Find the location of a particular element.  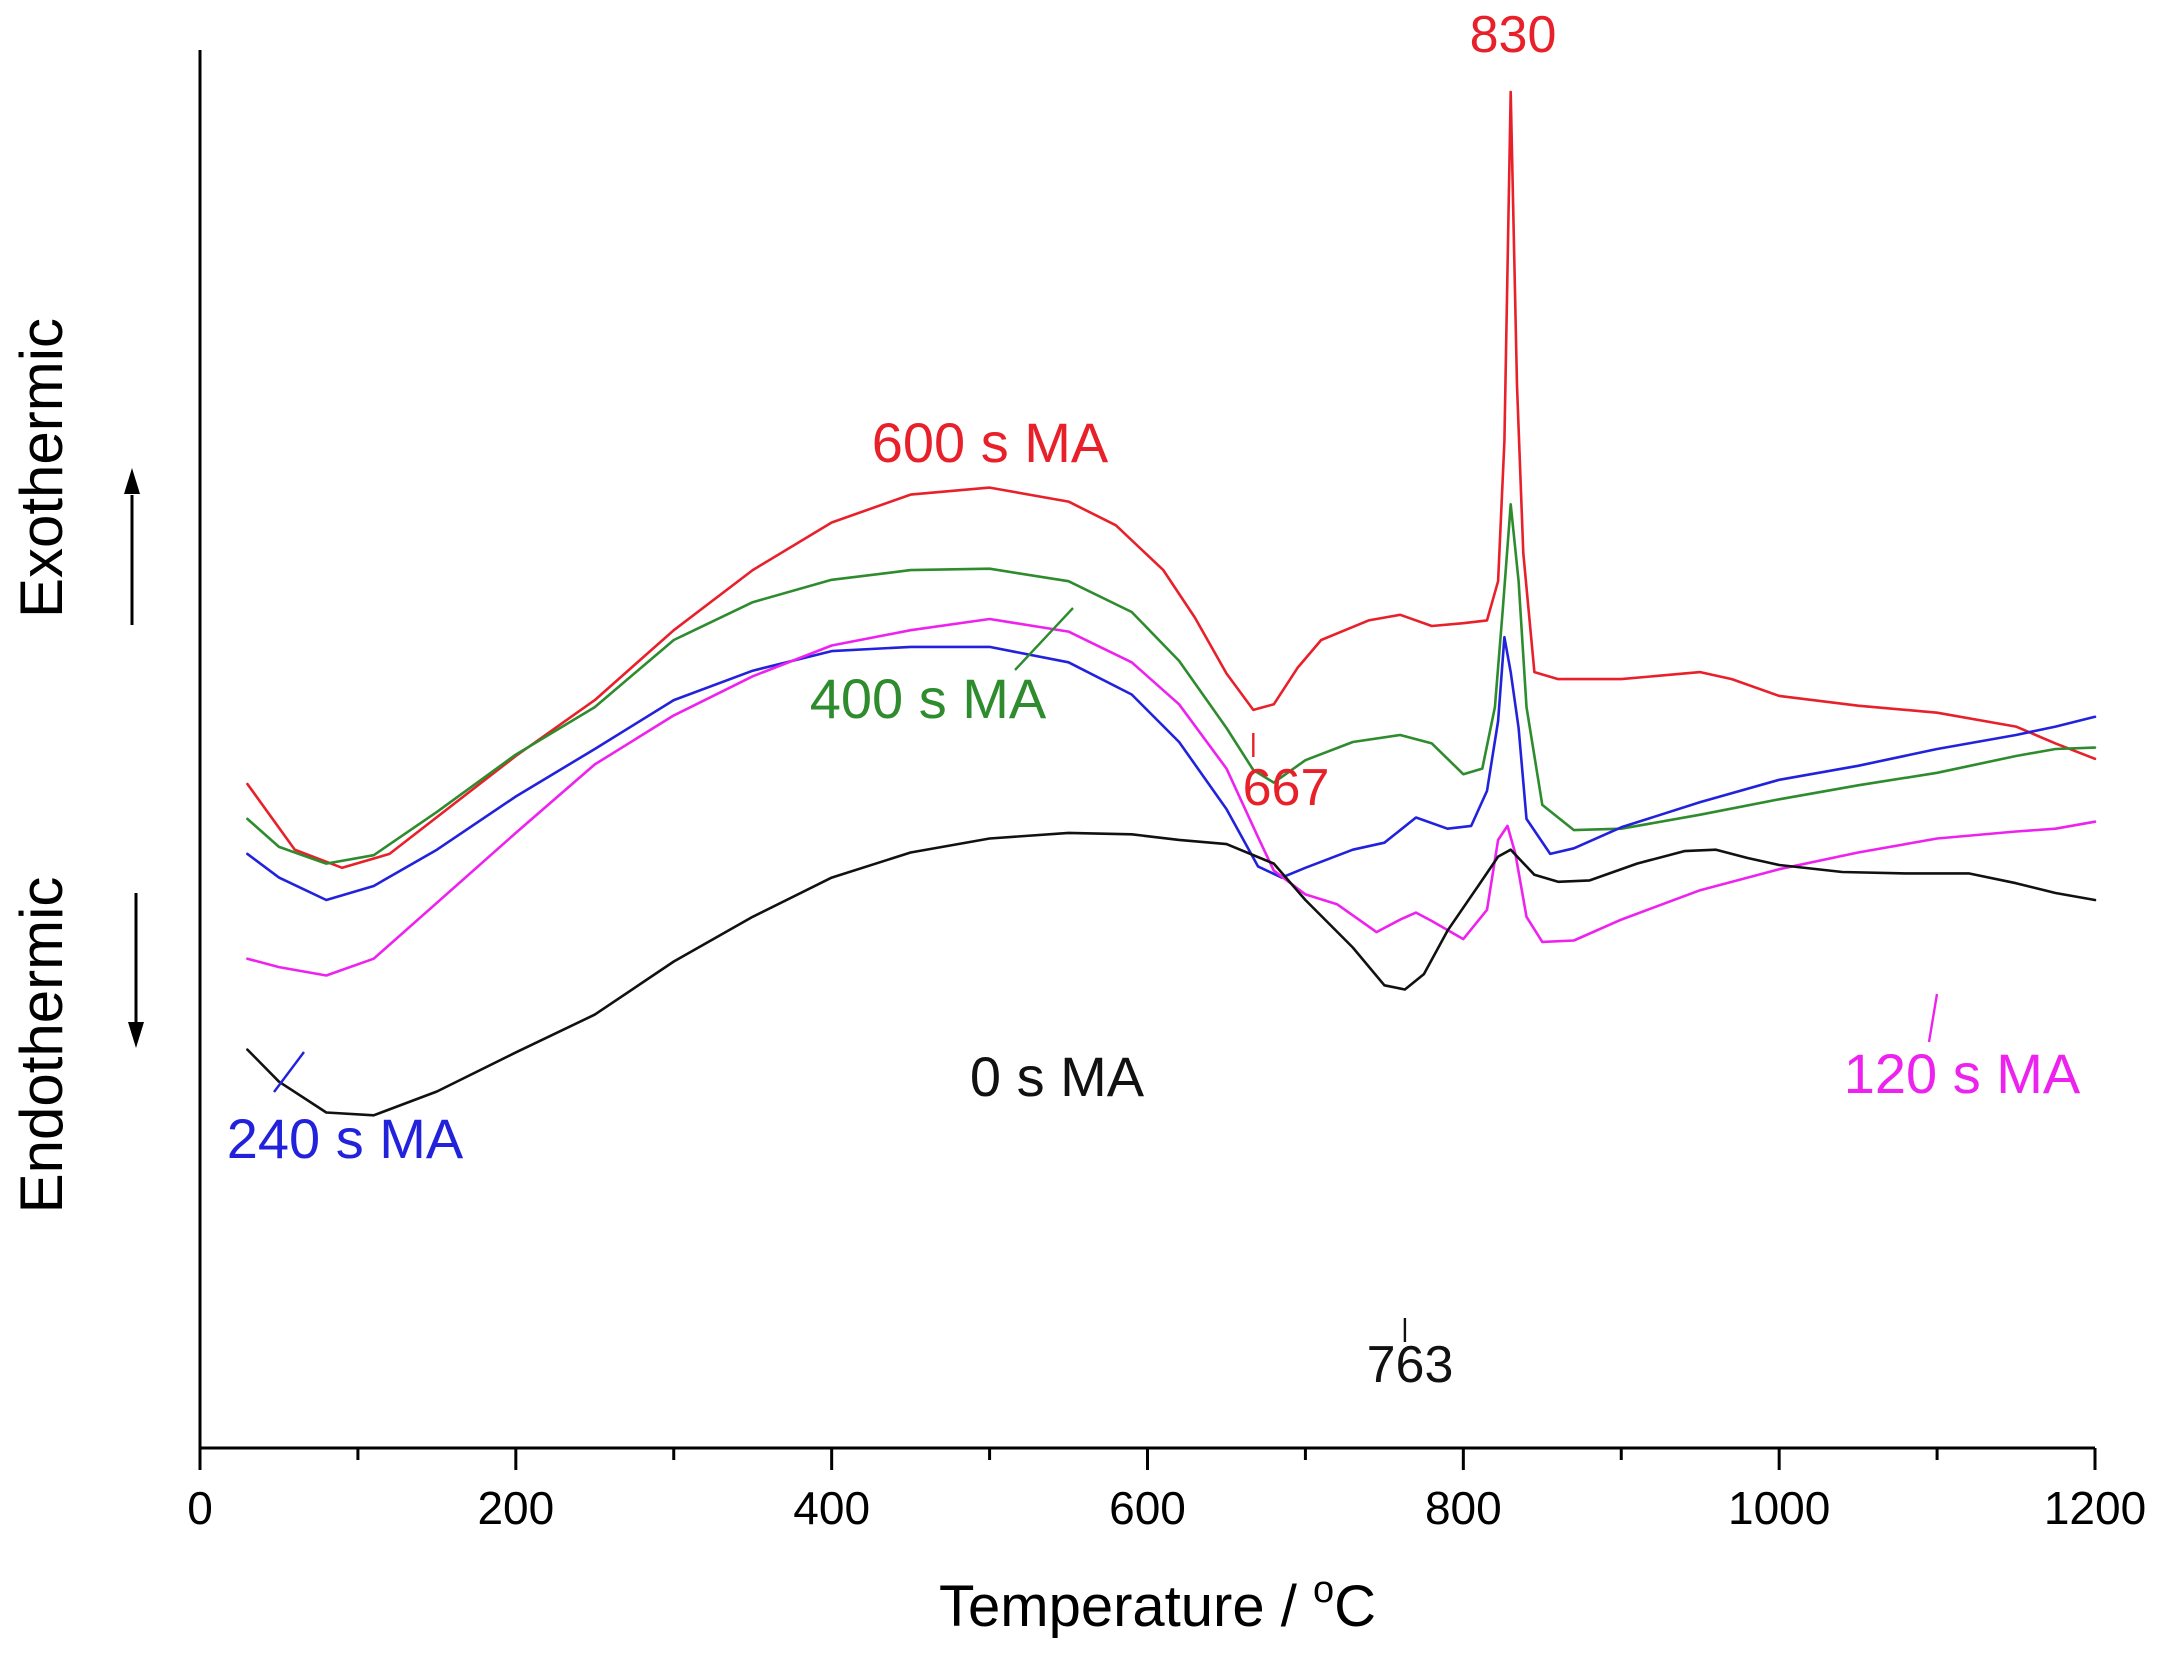

x-axis-title: Temperature / oC is located at coordinates (1157, 1604).